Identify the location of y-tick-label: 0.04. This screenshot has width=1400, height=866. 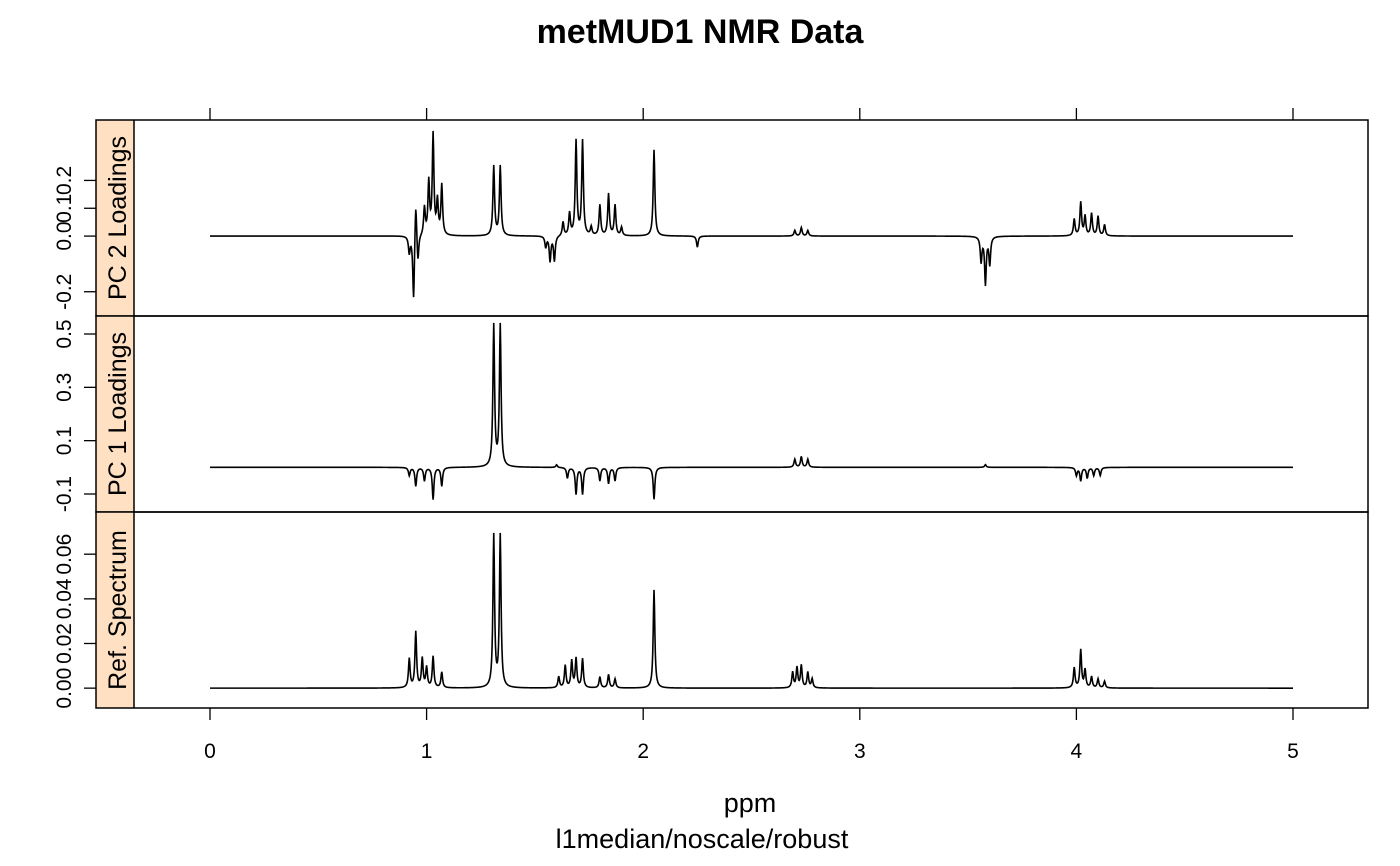
(64, 598).